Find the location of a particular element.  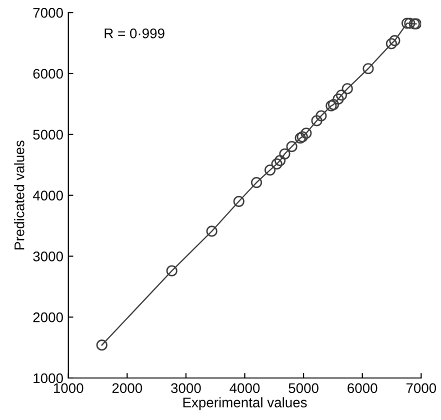

y-axis-title: Predicated values is located at coordinates (19, 195).